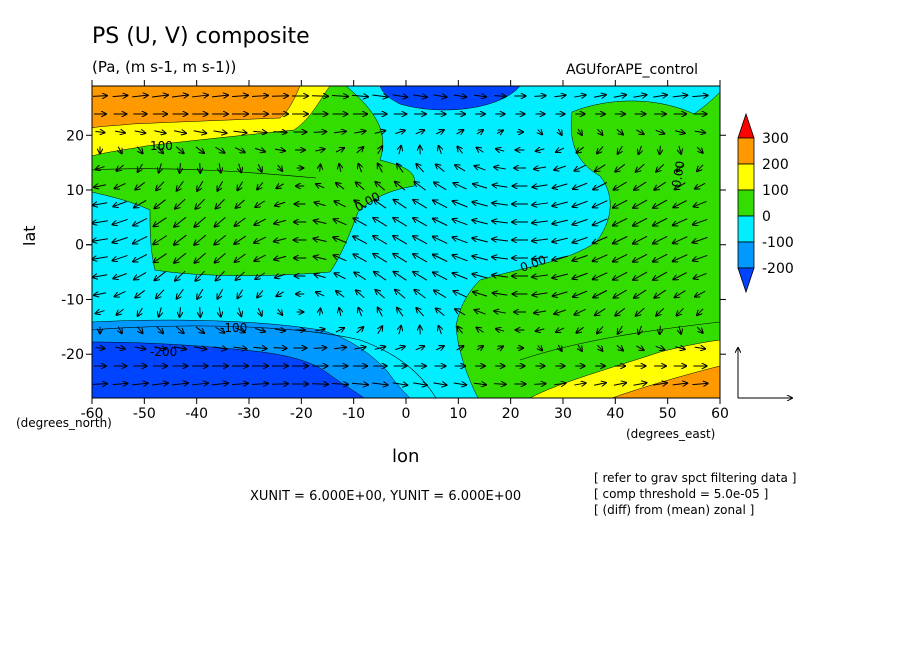 The height and width of the screenshot is (654, 904). Describe the element at coordinates (678, 174) in the screenshot. I see `contour-label: 0.00` at that location.